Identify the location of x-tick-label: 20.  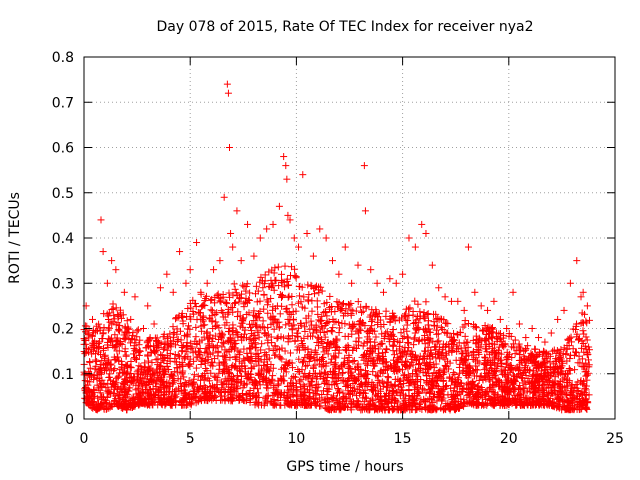
(509, 439).